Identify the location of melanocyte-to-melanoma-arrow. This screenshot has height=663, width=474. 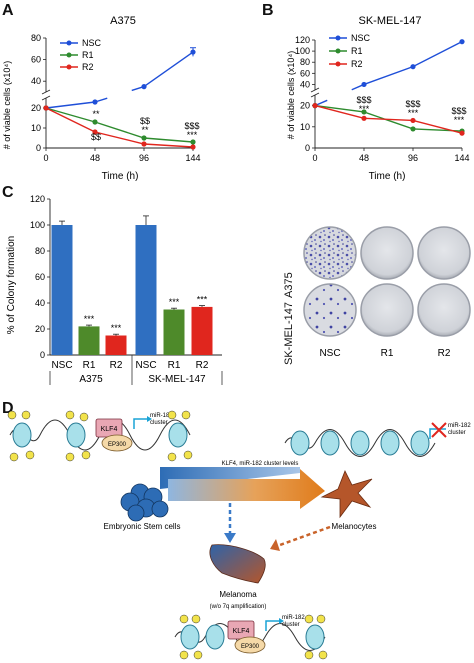
(305, 536).